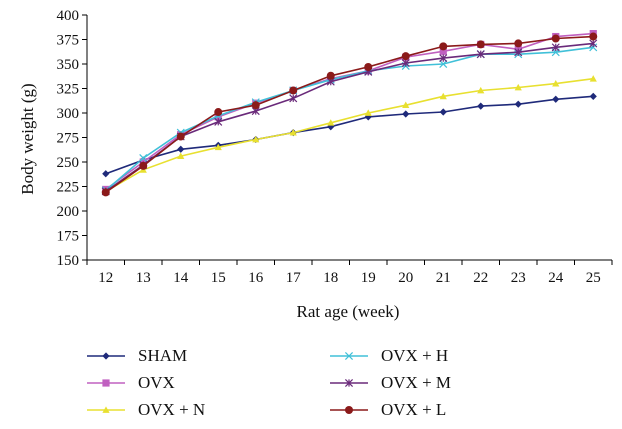 The width and height of the screenshot is (622, 429). I want to click on legend: SHAM OVX OVX + N OVX + H OVX + M OVX + L, so click(269, 382).